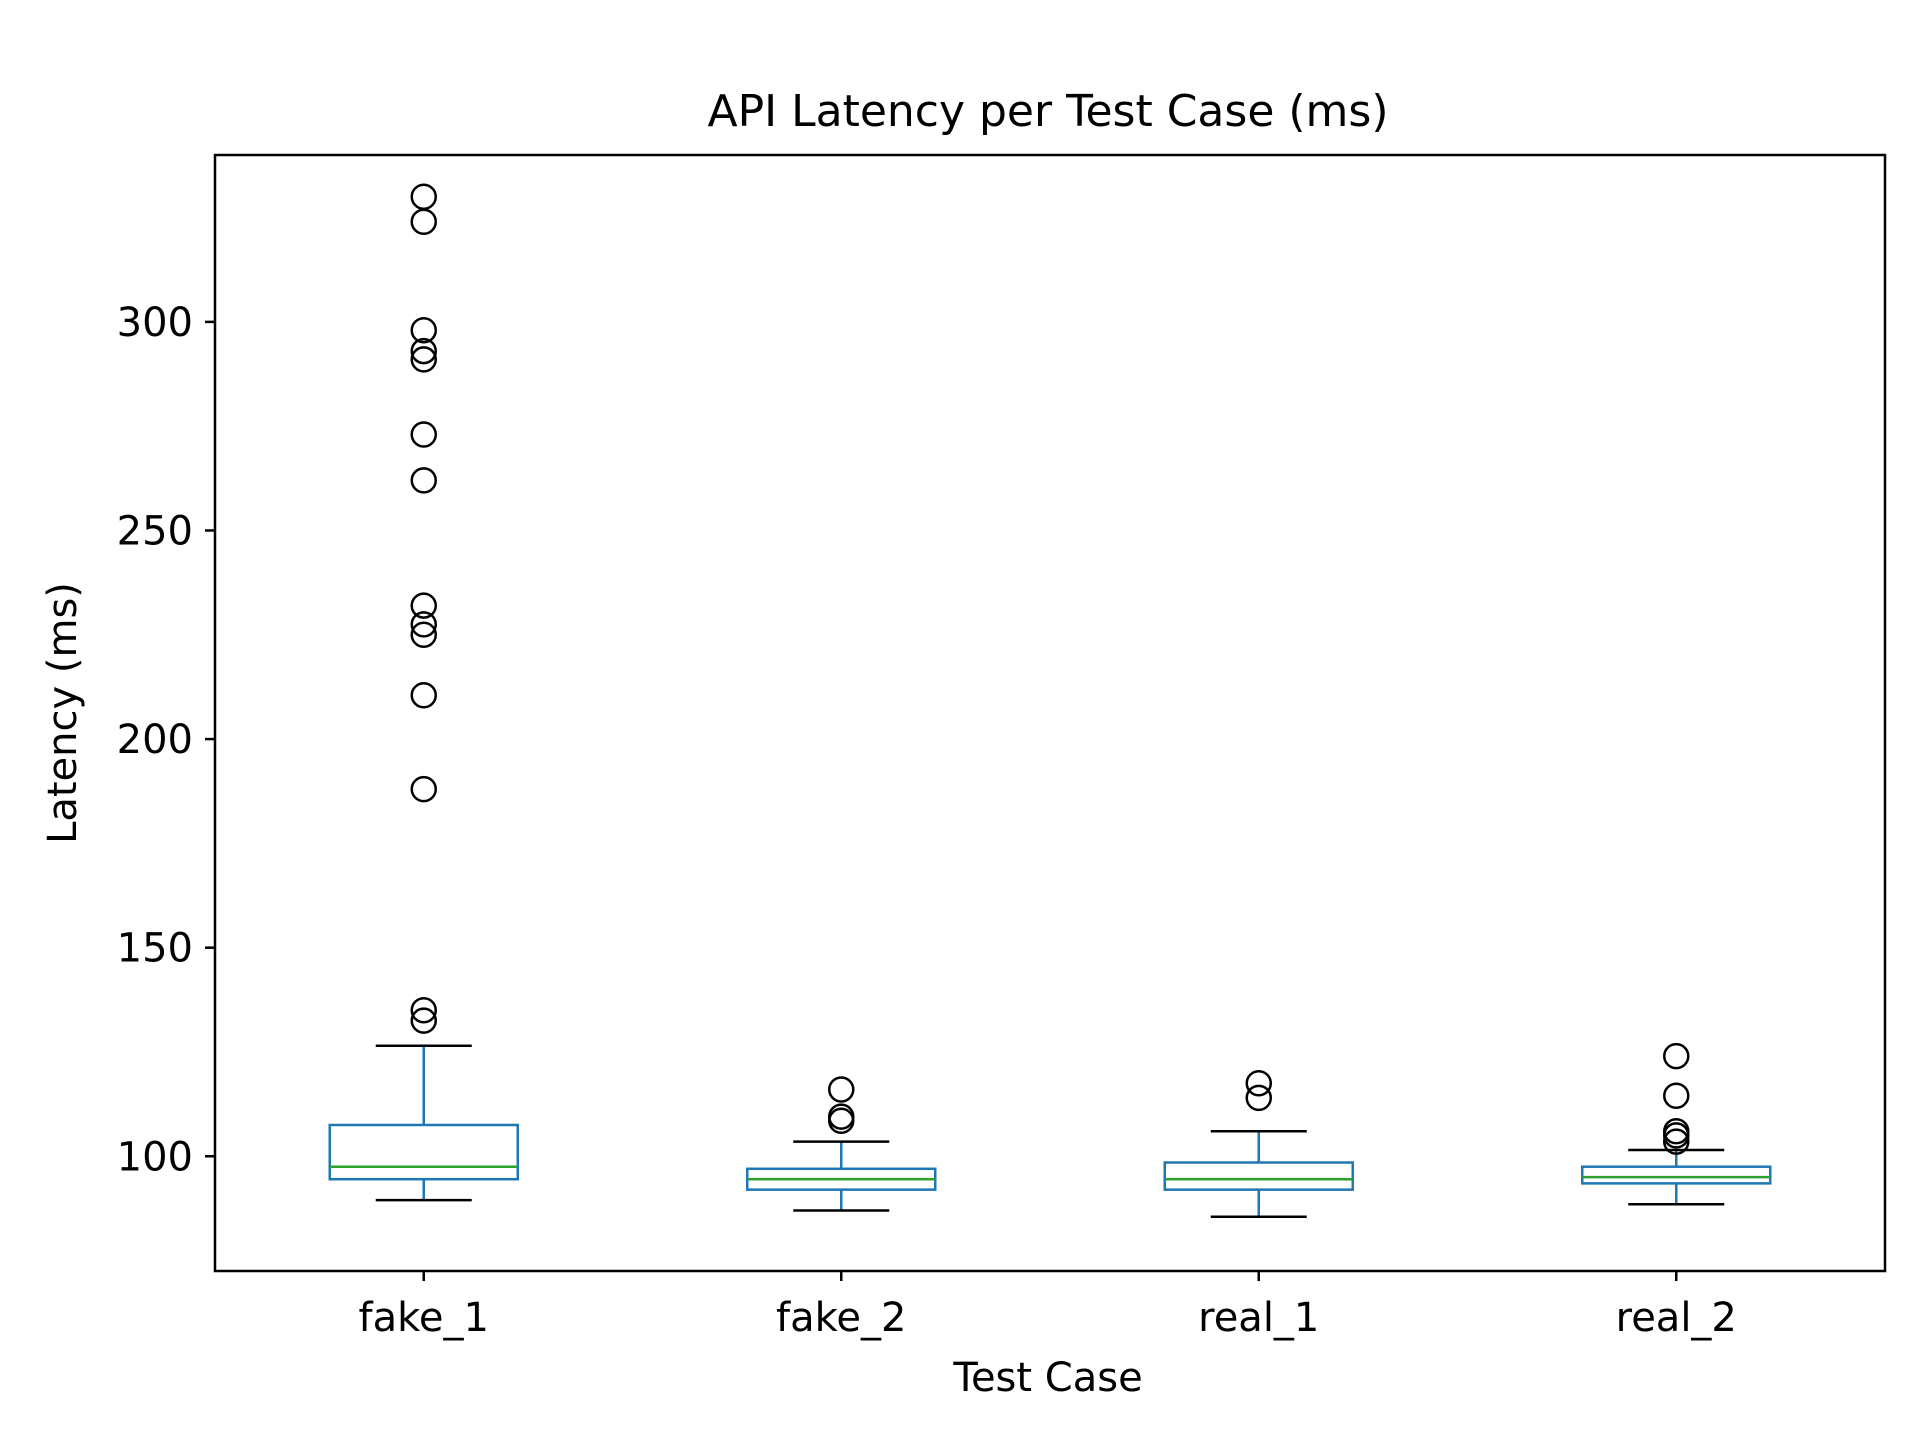  Describe the element at coordinates (1258, 1318) in the screenshot. I see `x-tick-label: real_1` at that location.